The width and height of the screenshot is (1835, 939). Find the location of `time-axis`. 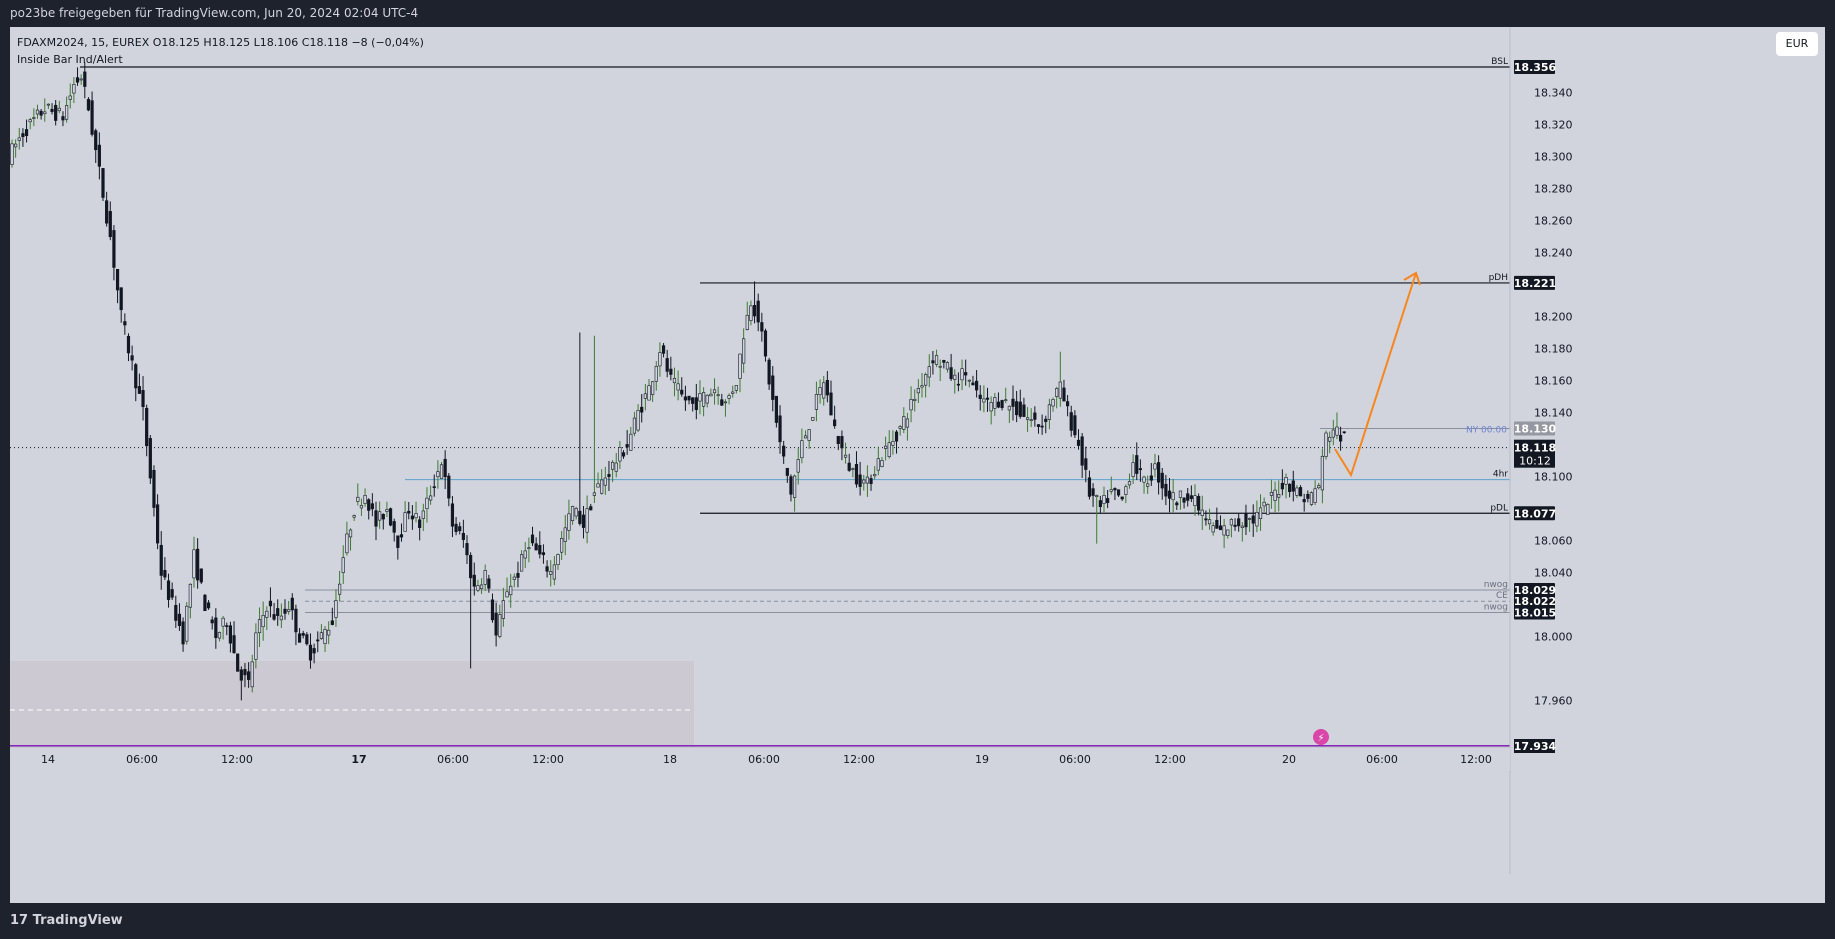

time-axis is located at coordinates (760, 759).